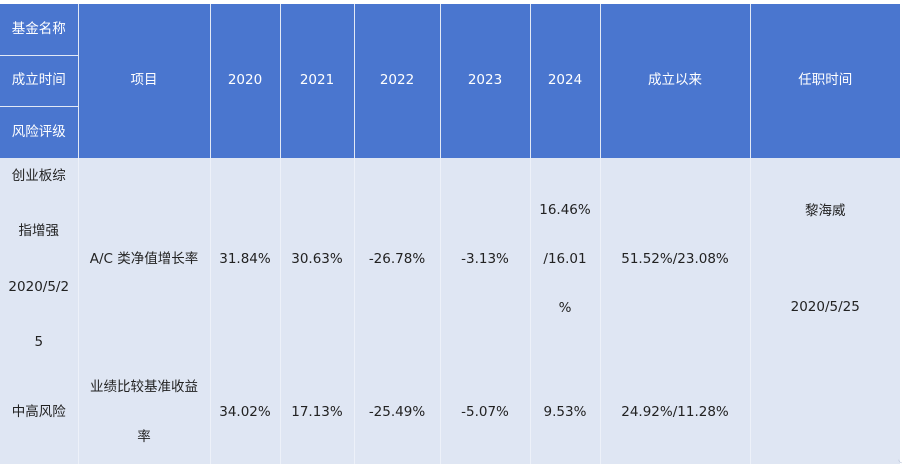 The width and height of the screenshot is (903, 467). What do you see at coordinates (144, 386) in the screenshot?
I see `benchmark-label-line: 业绩比较基准收益` at bounding box center [144, 386].